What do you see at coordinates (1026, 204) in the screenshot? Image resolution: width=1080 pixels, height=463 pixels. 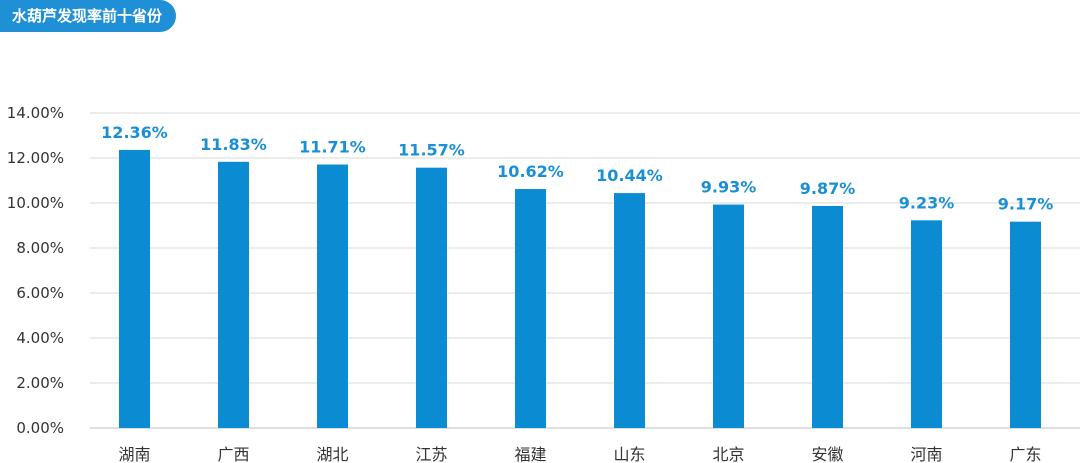 I see `data-label: 9.17%` at bounding box center [1026, 204].